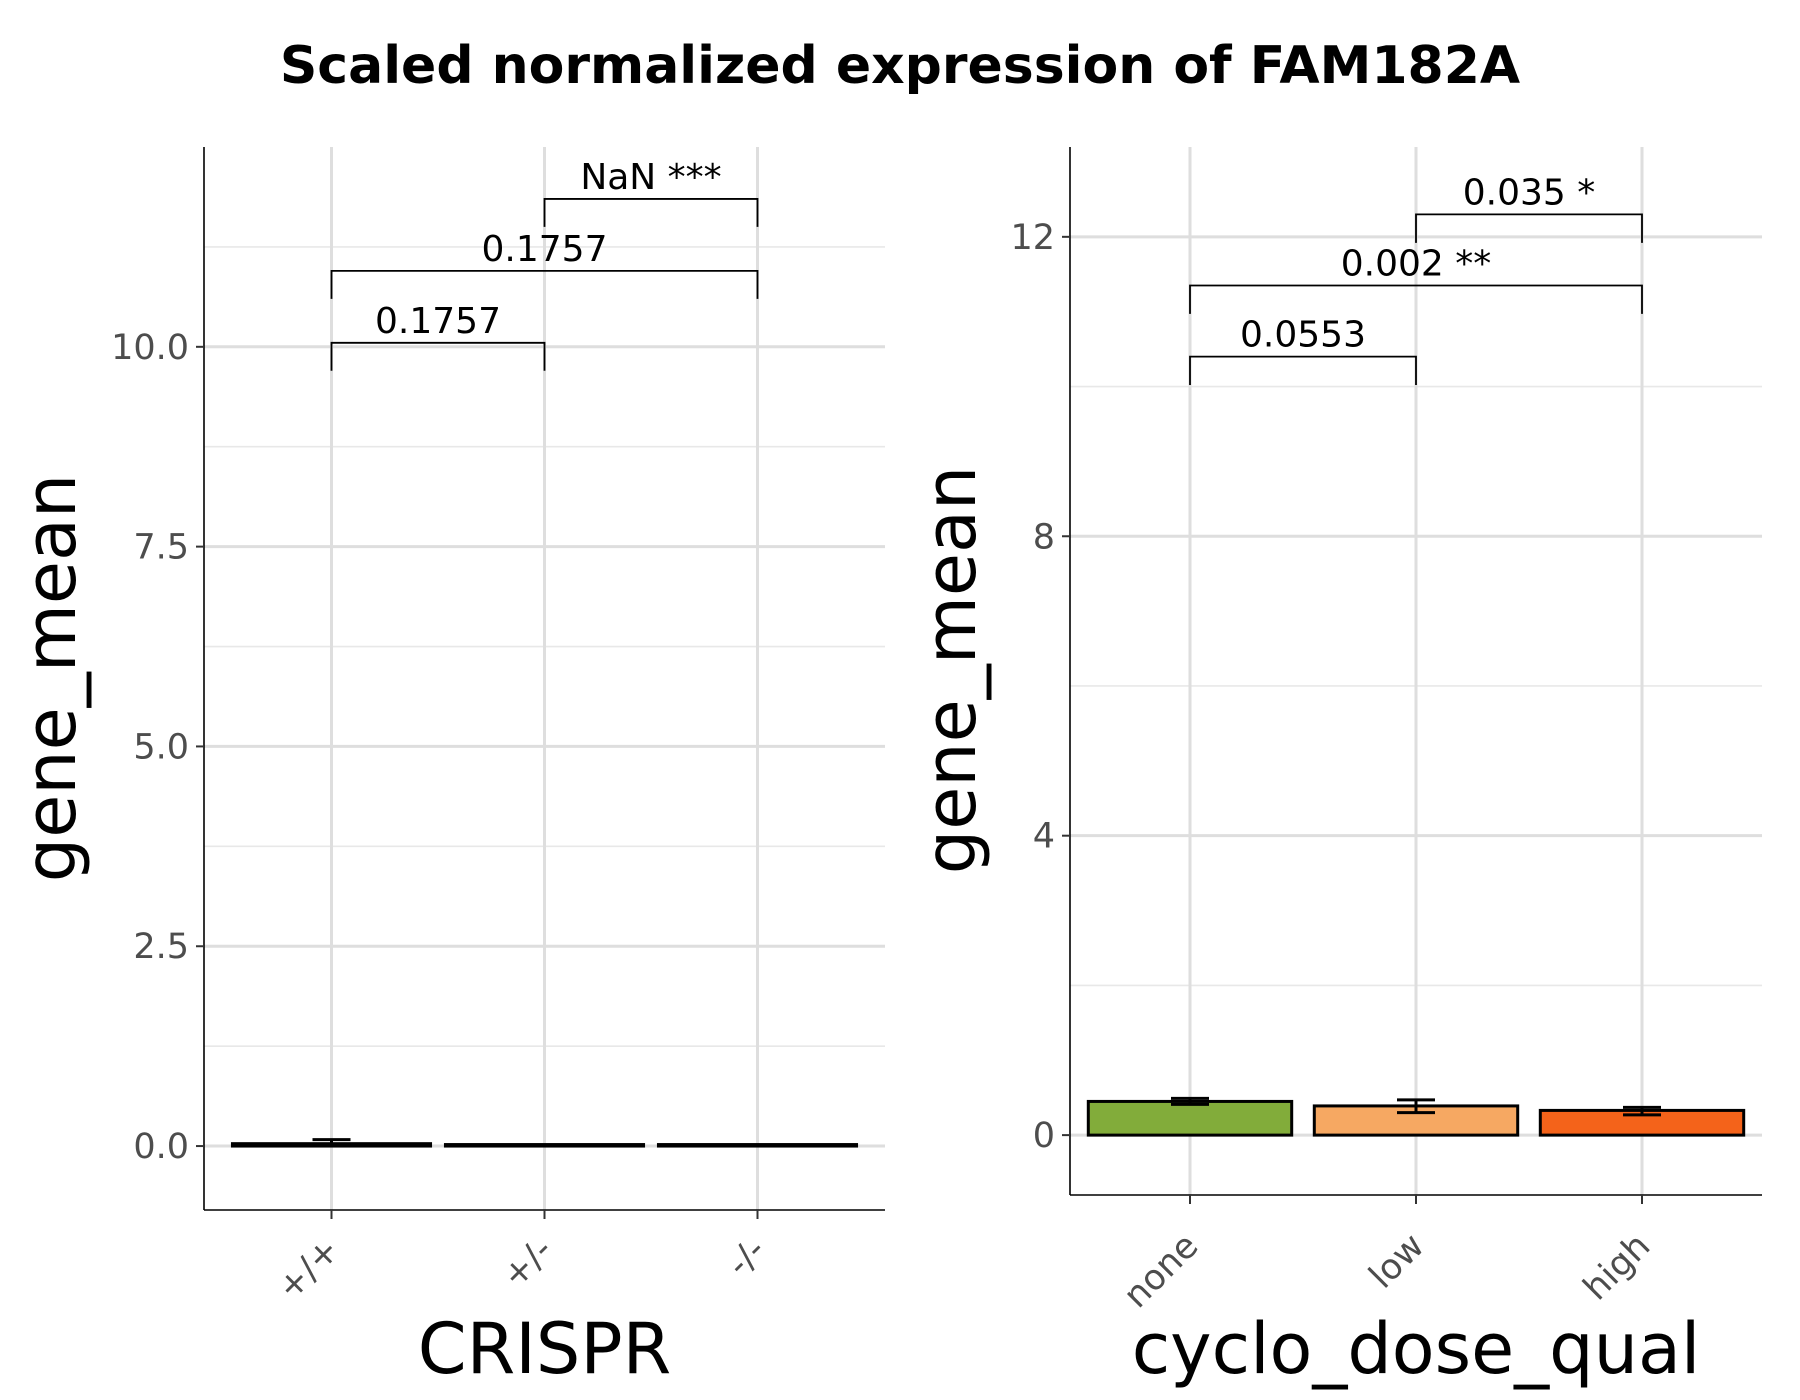 This screenshot has width=1800, height=1400. What do you see at coordinates (161, 747) in the screenshot?
I see `y-tick-label: 5.0` at bounding box center [161, 747].